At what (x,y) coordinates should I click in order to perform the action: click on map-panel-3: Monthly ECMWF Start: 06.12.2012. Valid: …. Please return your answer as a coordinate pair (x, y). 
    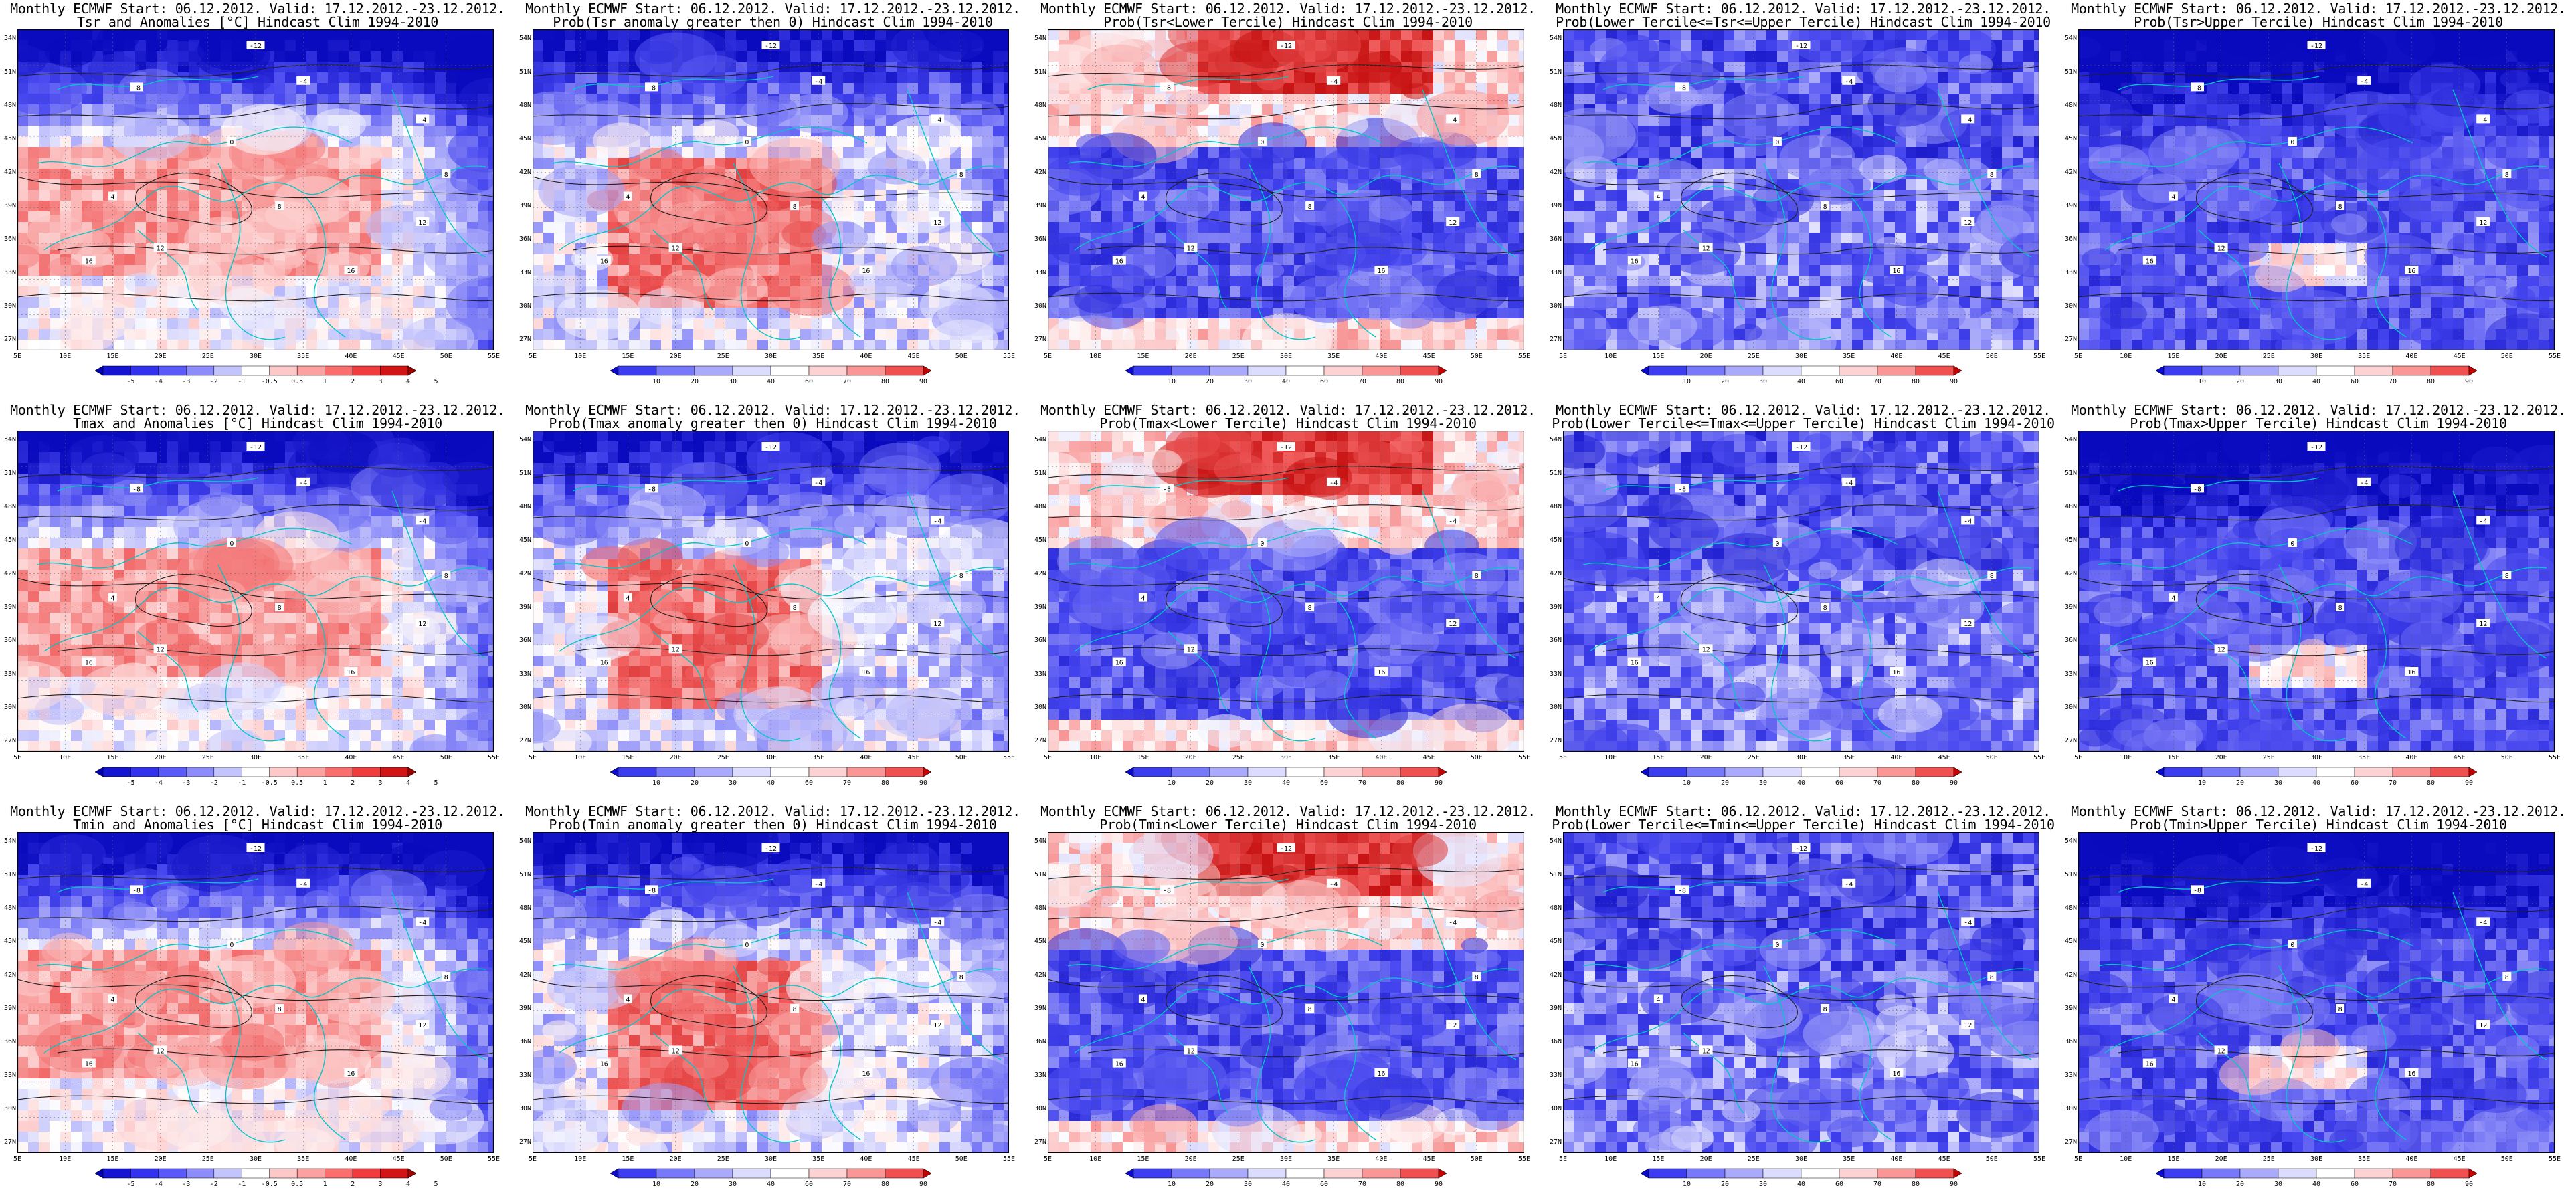
    Looking at the image, I should click on (1288, 200).